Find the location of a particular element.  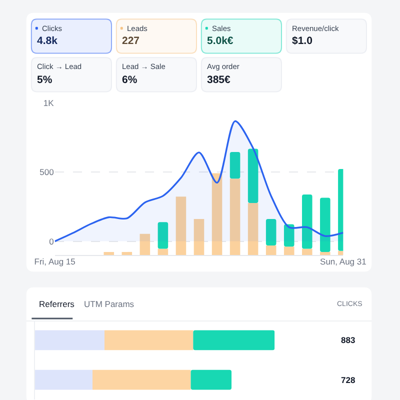

text: 227 is located at coordinates (131, 41).